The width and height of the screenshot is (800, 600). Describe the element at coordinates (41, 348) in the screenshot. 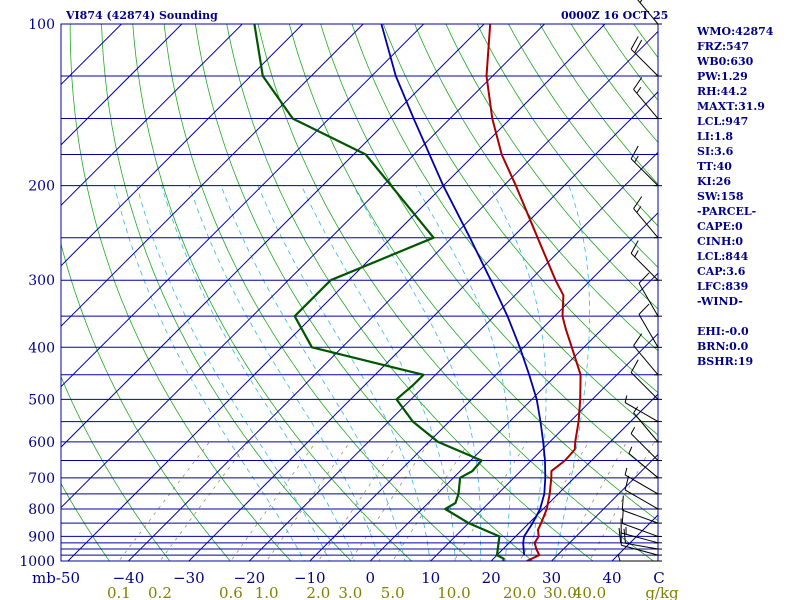

I see `pressure-label: 400` at that location.